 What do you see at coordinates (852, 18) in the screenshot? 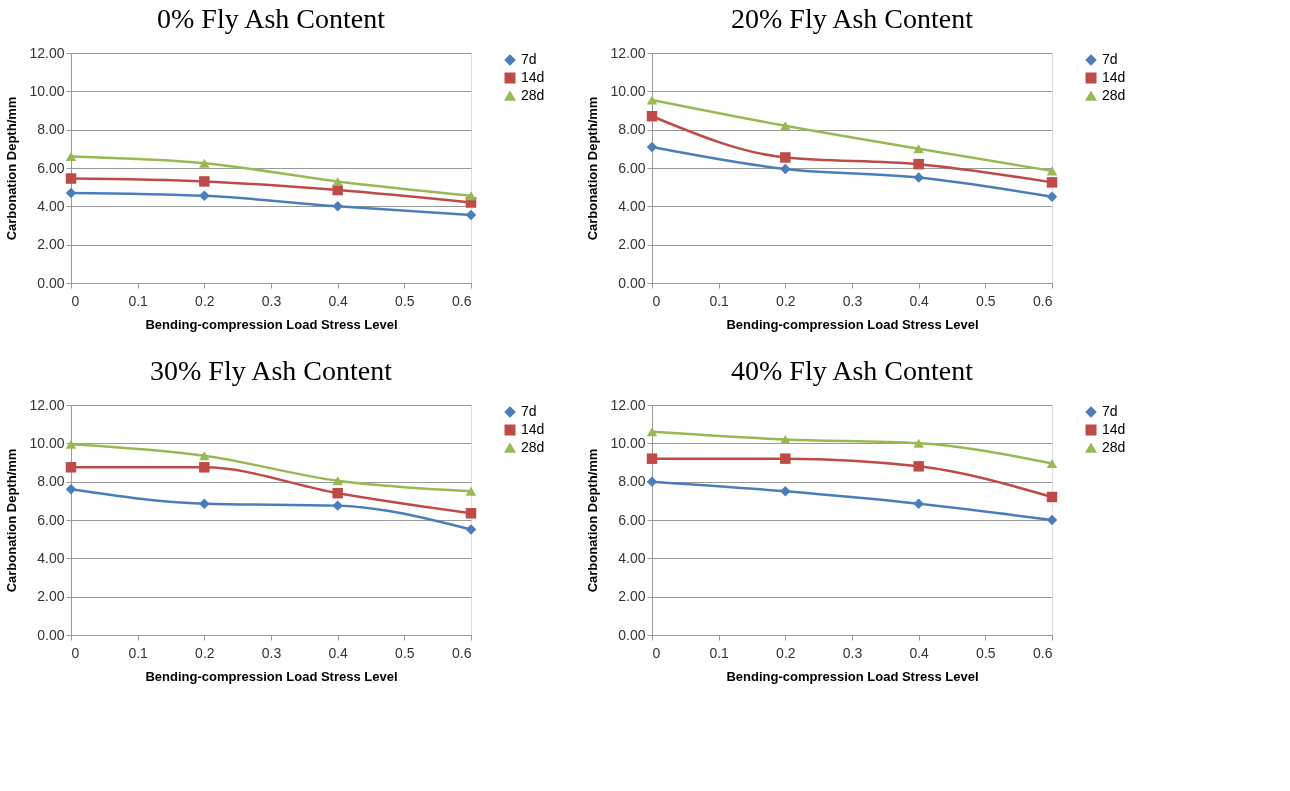
I see `chart-title: 20% Fly Ash Content` at bounding box center [852, 18].